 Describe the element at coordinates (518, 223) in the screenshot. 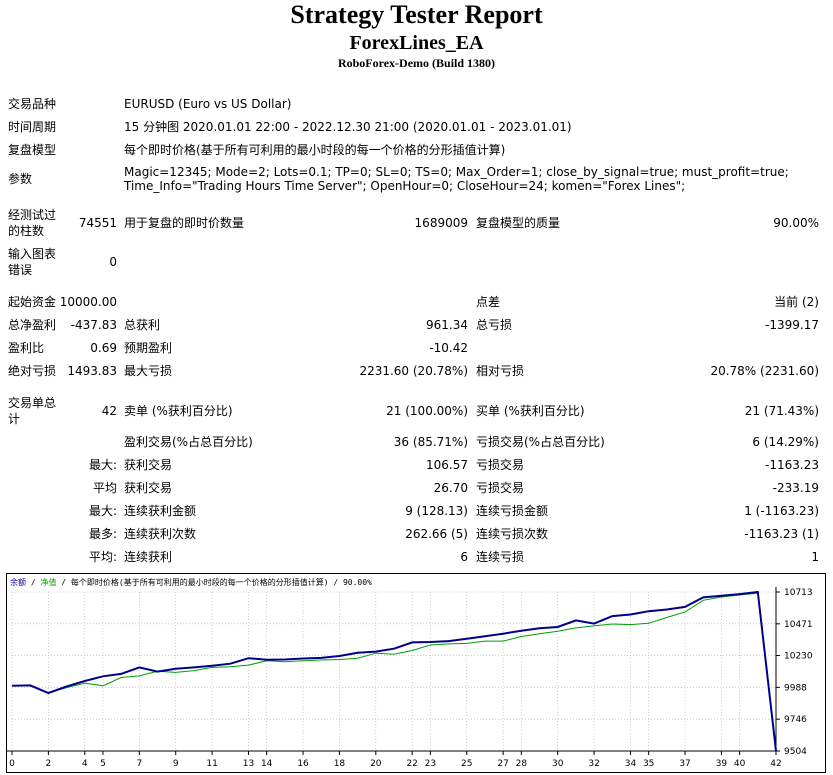

I see `quality-label: 复盘模型的质量` at that location.